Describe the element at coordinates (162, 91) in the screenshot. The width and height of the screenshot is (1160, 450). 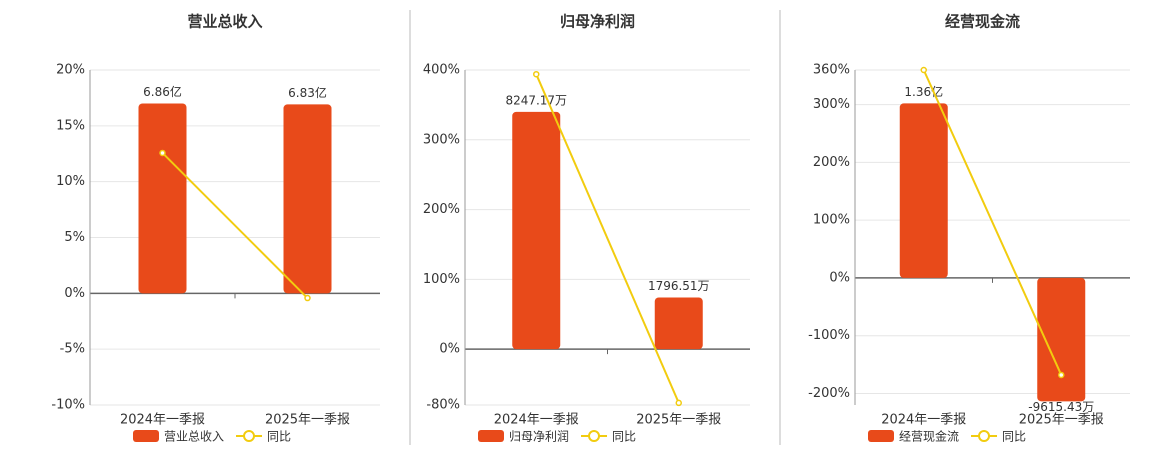
I see `value-label: 6.86亿` at that location.